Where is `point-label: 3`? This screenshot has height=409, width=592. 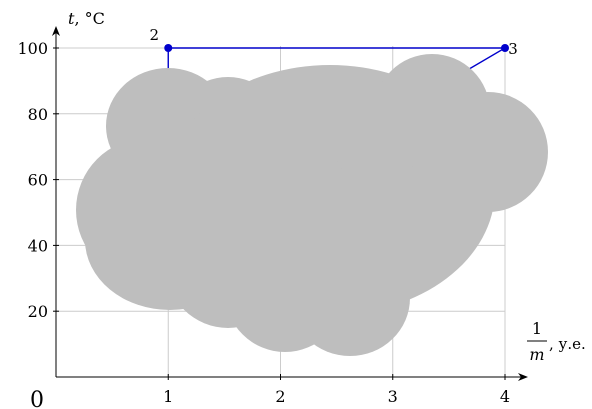 point-label: 3 is located at coordinates (513, 49).